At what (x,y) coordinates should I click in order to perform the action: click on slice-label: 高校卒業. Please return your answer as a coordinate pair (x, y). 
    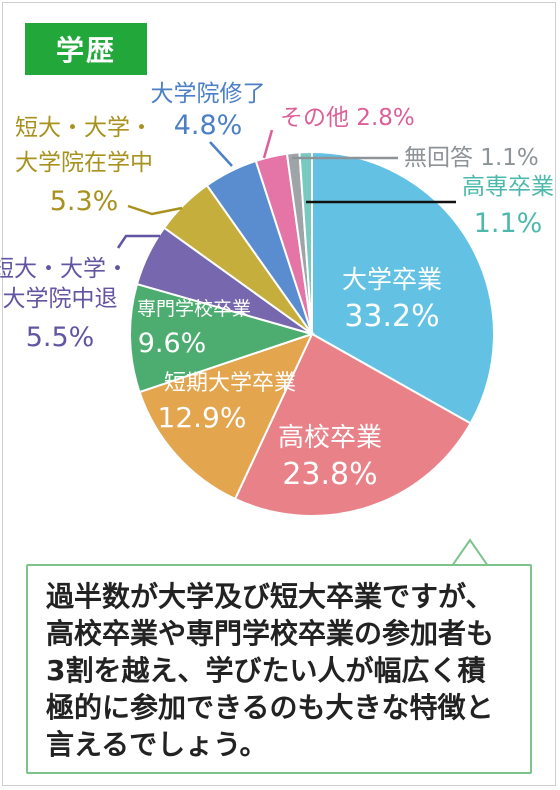
    Looking at the image, I should click on (330, 438).